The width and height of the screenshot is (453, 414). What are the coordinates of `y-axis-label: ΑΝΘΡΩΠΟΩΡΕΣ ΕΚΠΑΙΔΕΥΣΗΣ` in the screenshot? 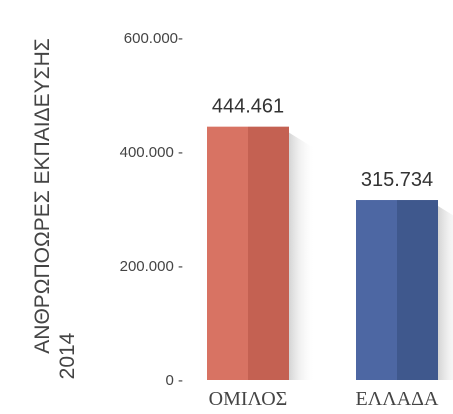 It's located at (42, 195).